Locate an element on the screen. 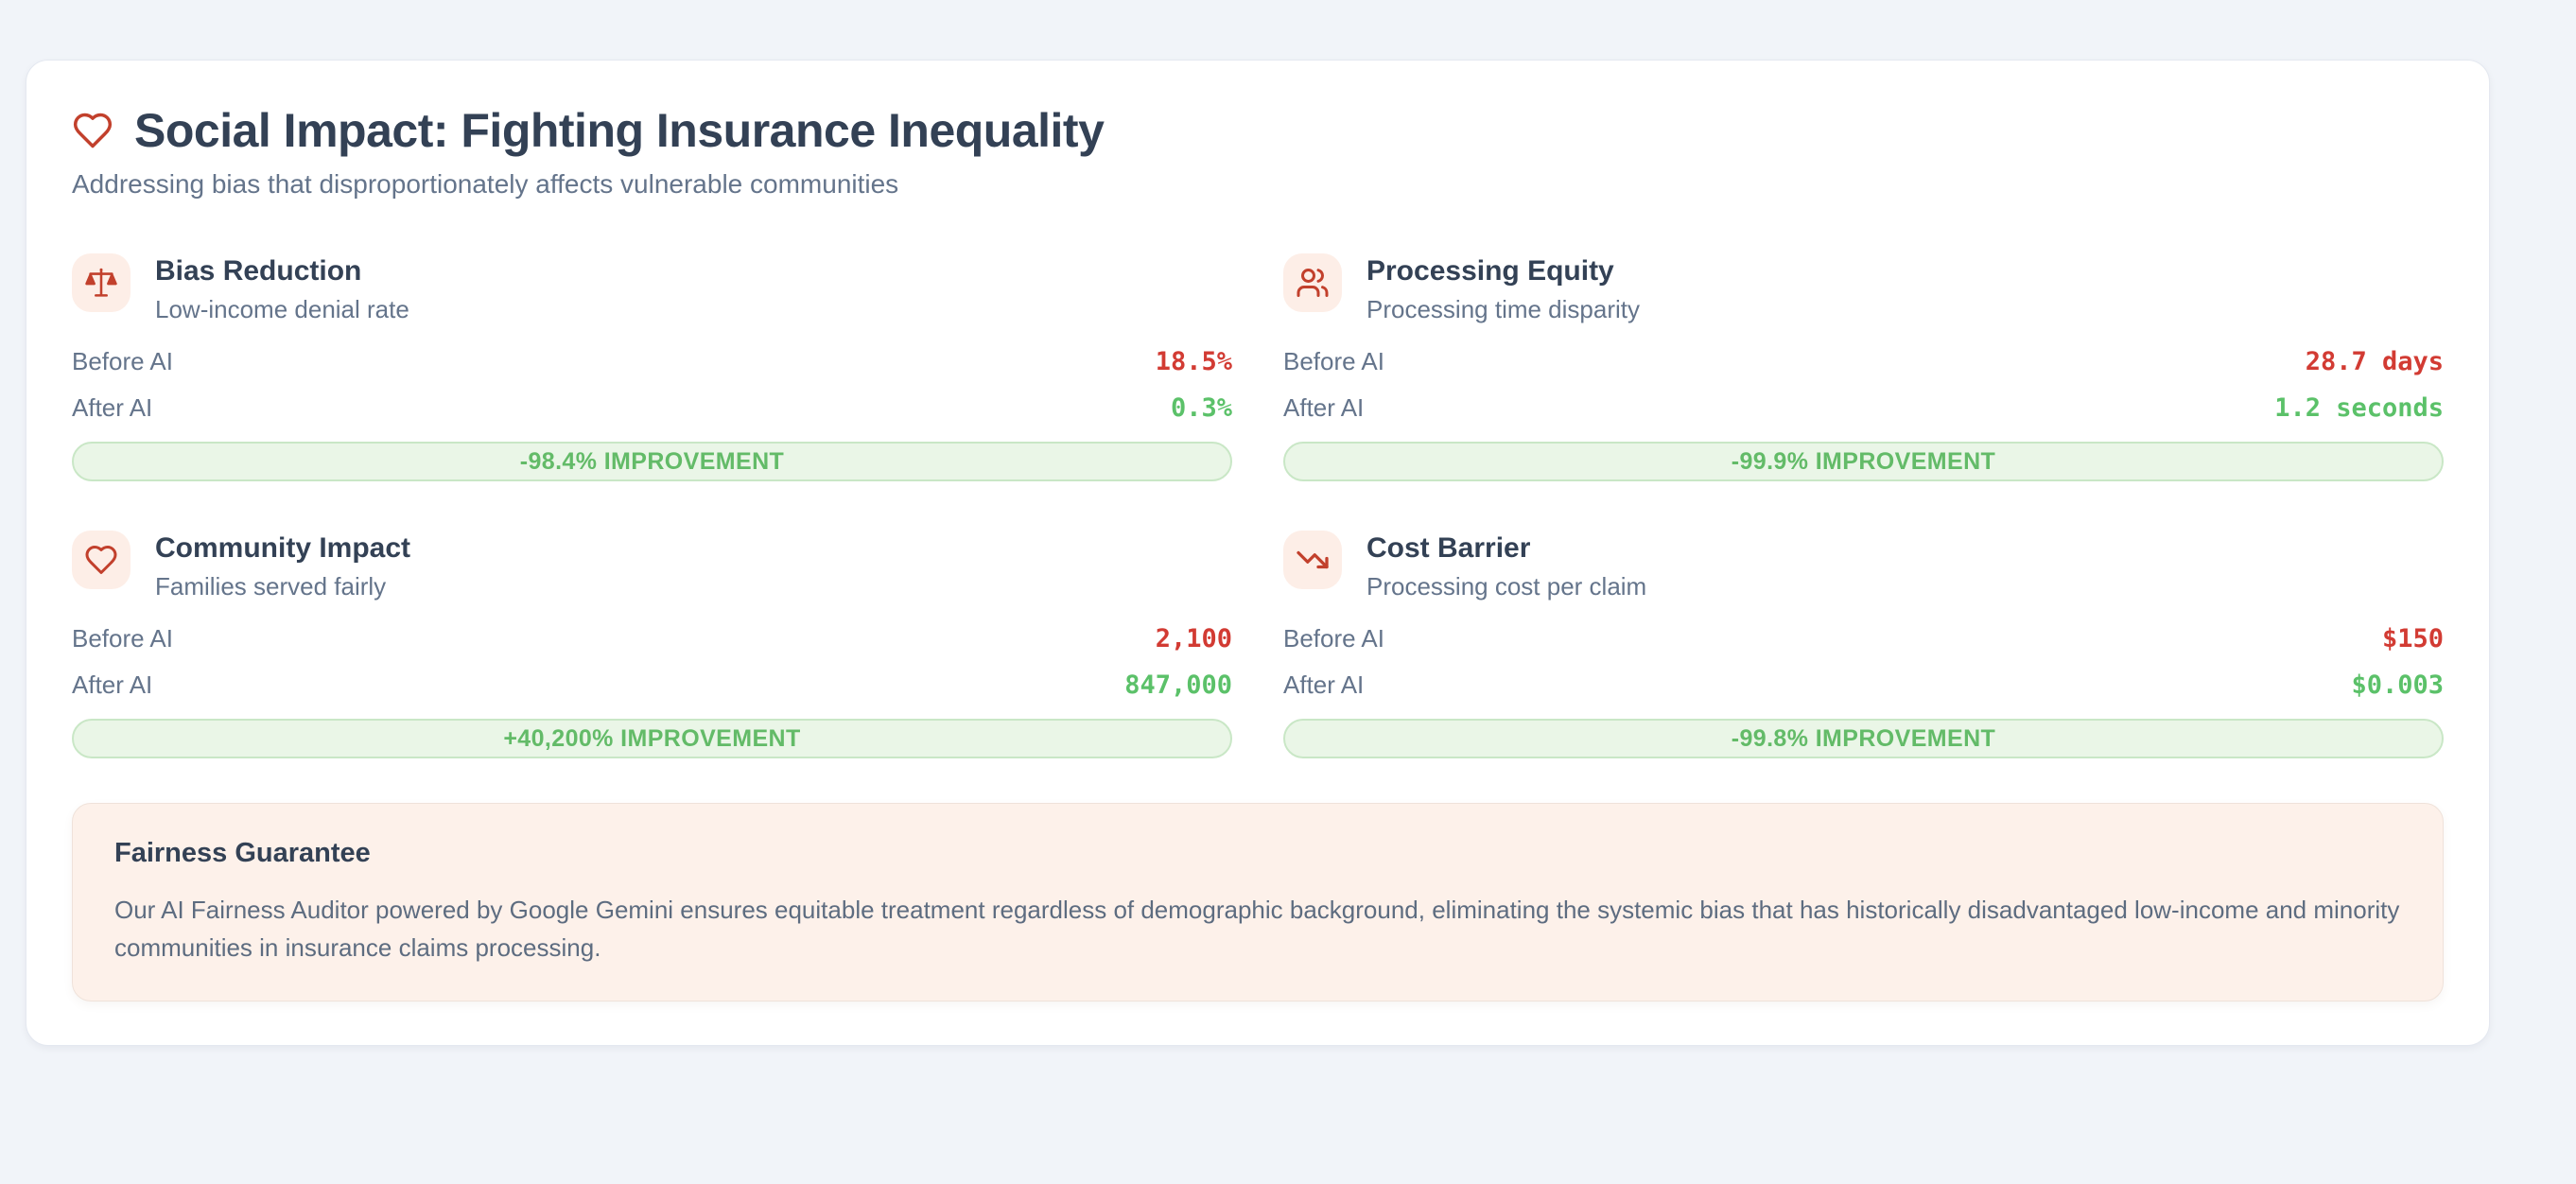 The image size is (2576, 1184). metric-title: Bias Reduction is located at coordinates (258, 271).